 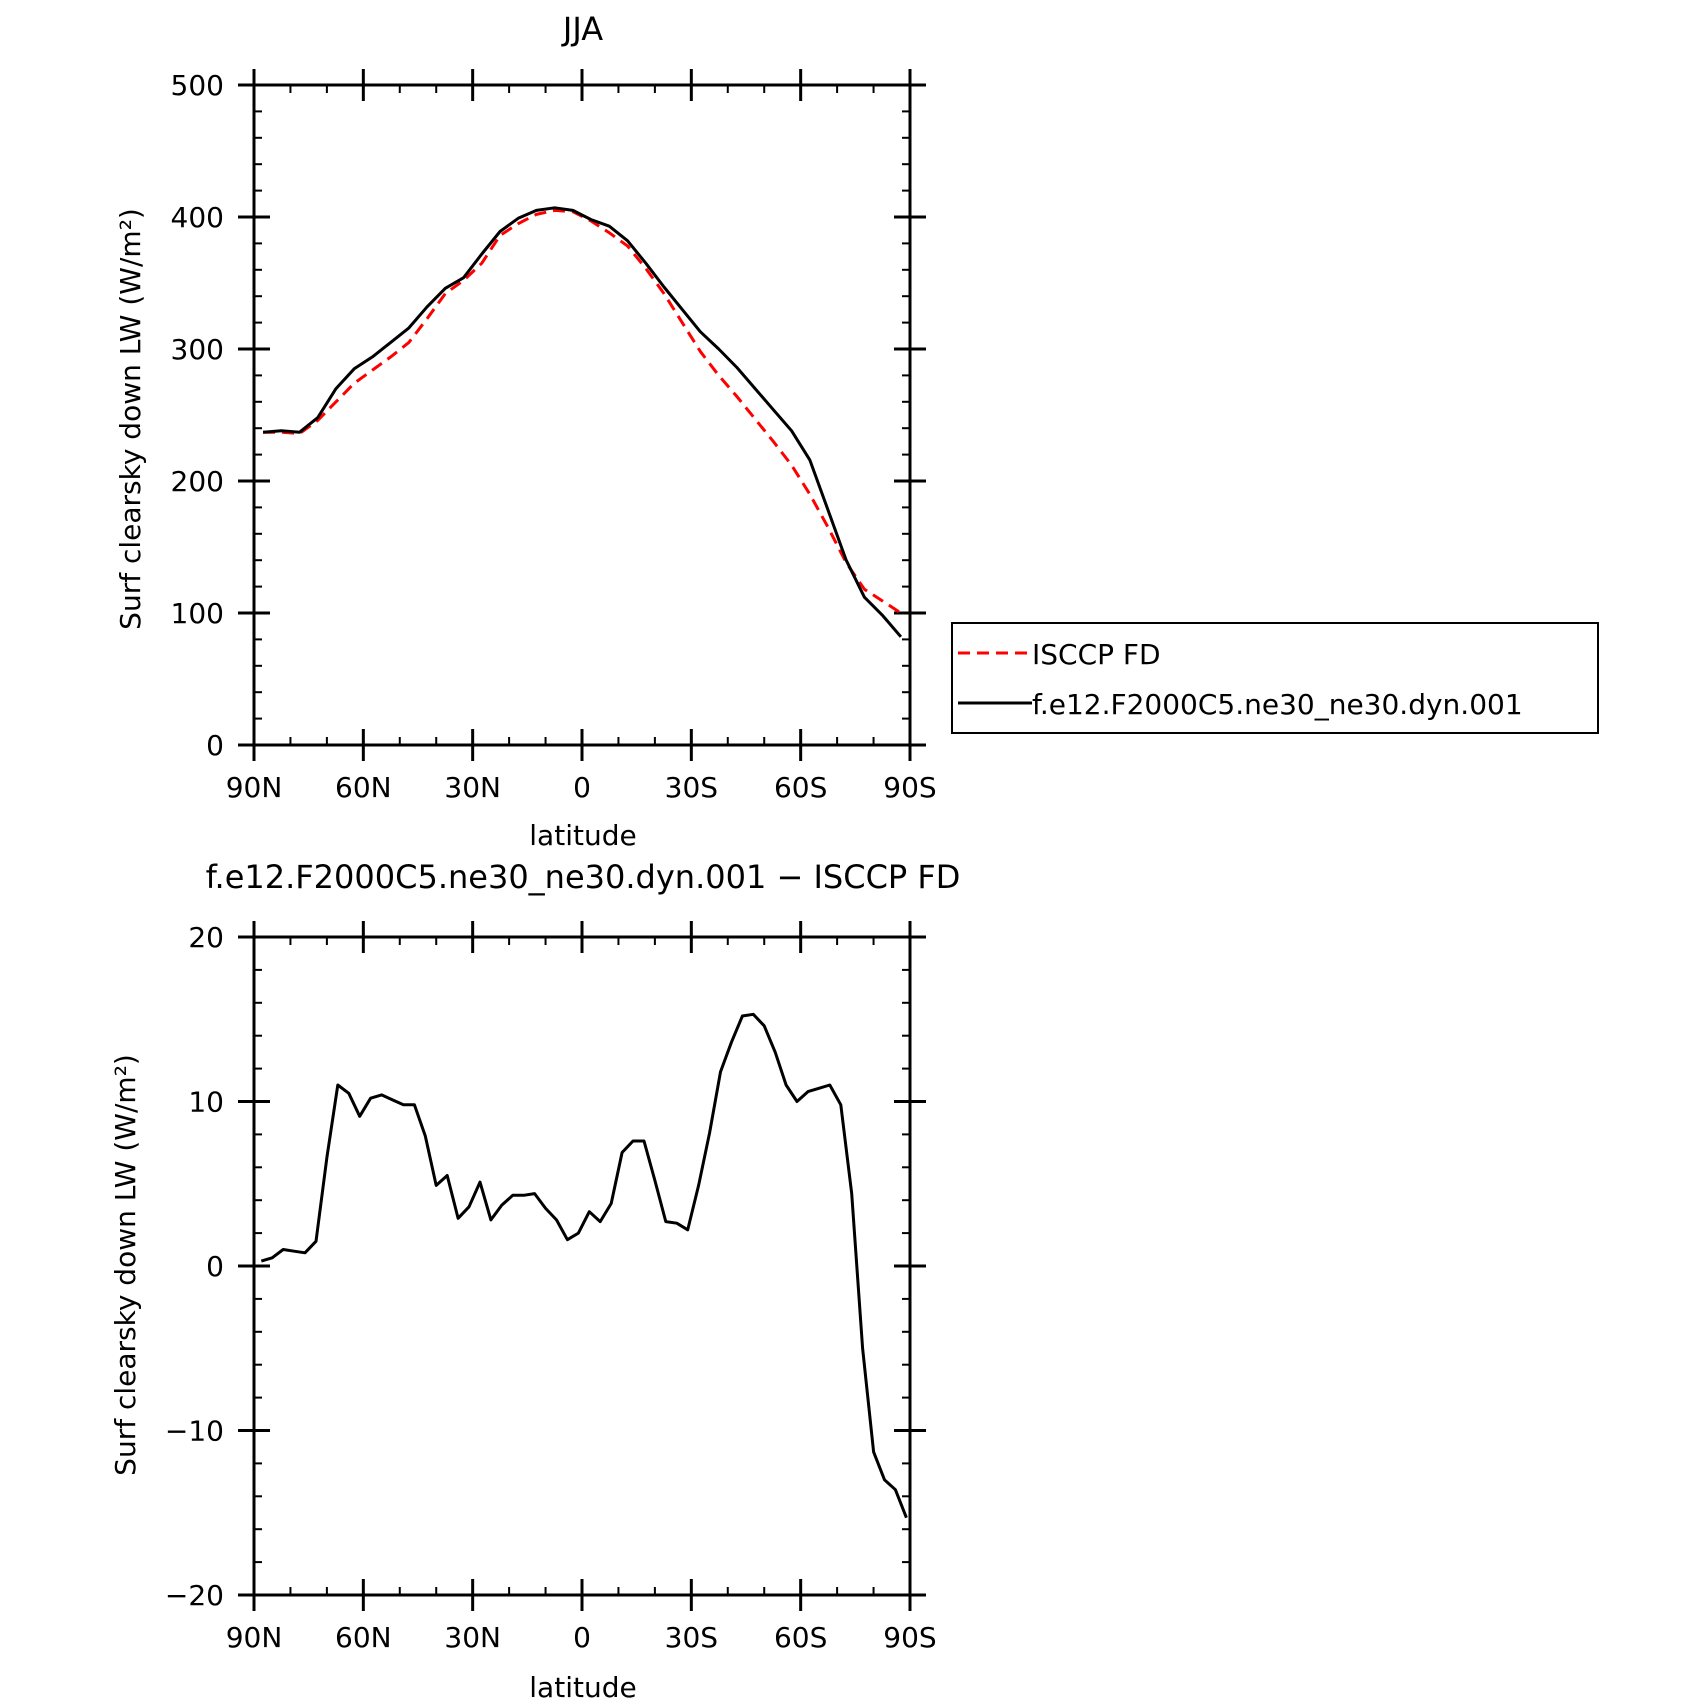 I want to click on legend-label-model: f.e12.F2000C5.ne30_ne30.dyn.001, so click(x=1277, y=704).